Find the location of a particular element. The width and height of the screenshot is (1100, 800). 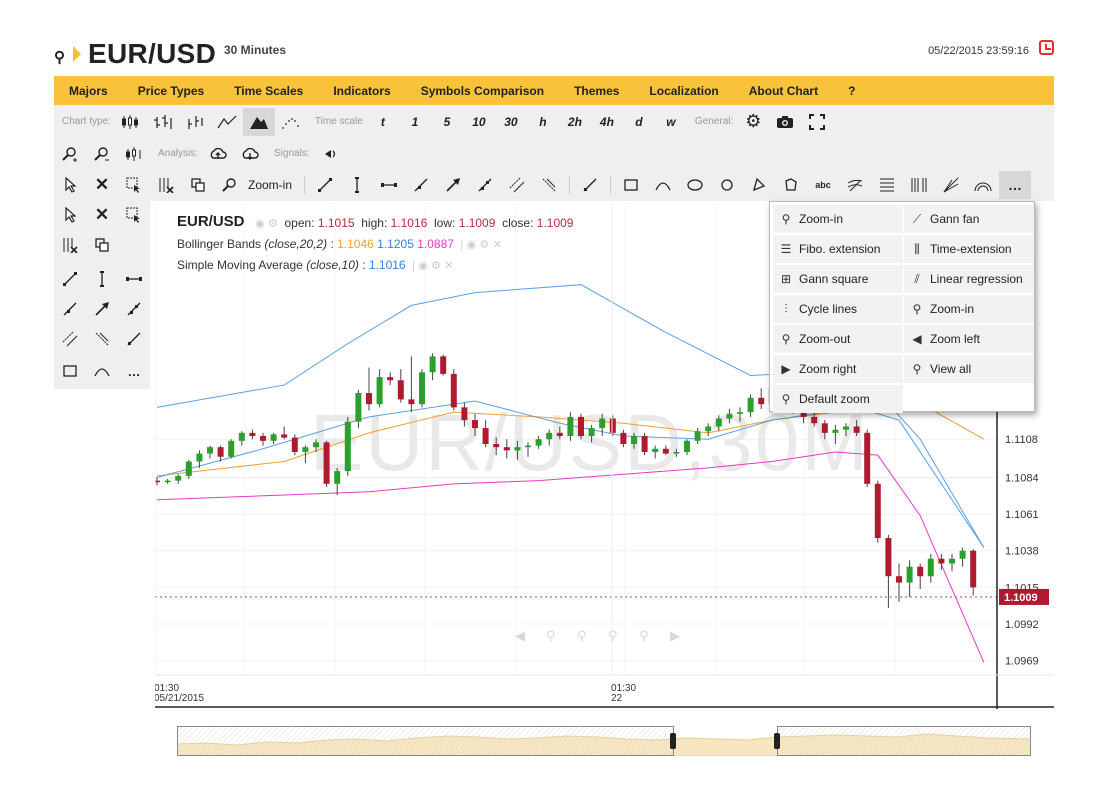

time-scale-4h: 4h is located at coordinates (606, 121).